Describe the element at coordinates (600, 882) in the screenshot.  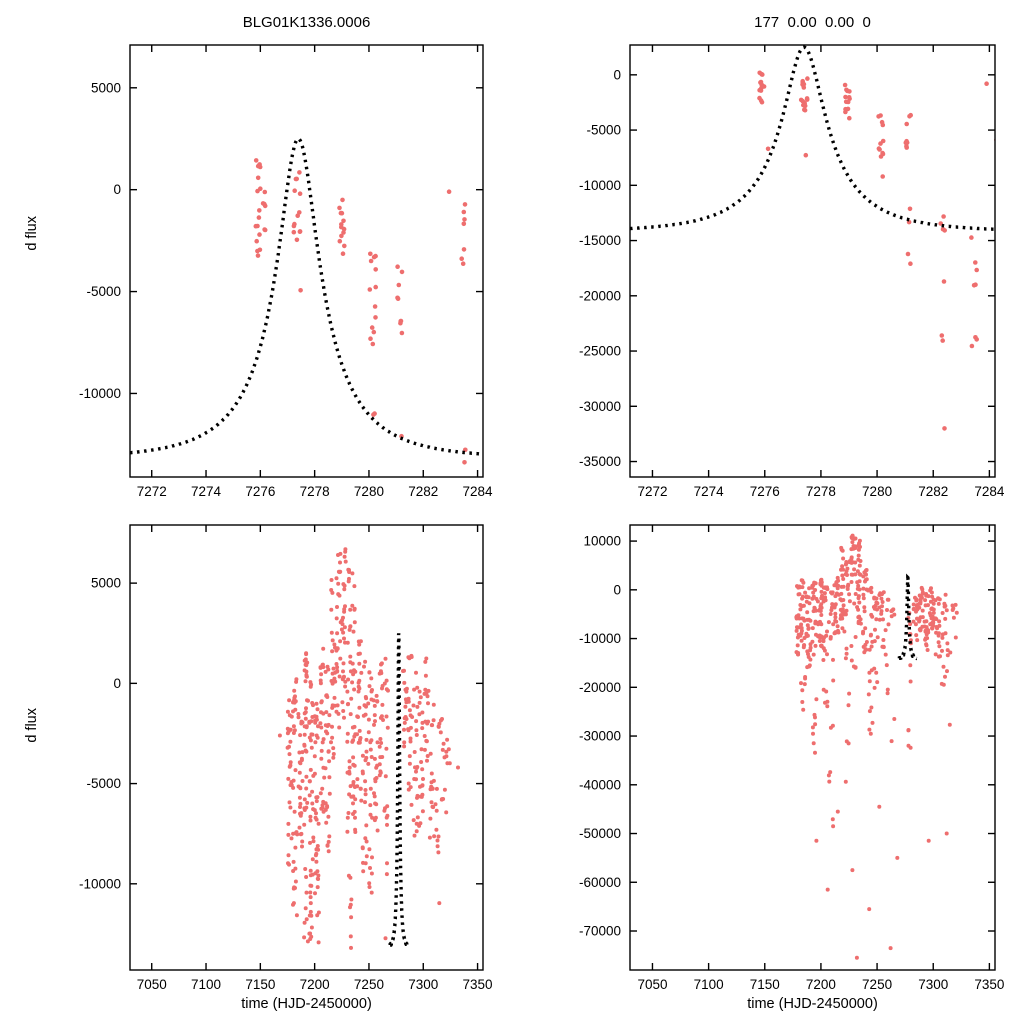
I see `svg-text: -60000` at that location.